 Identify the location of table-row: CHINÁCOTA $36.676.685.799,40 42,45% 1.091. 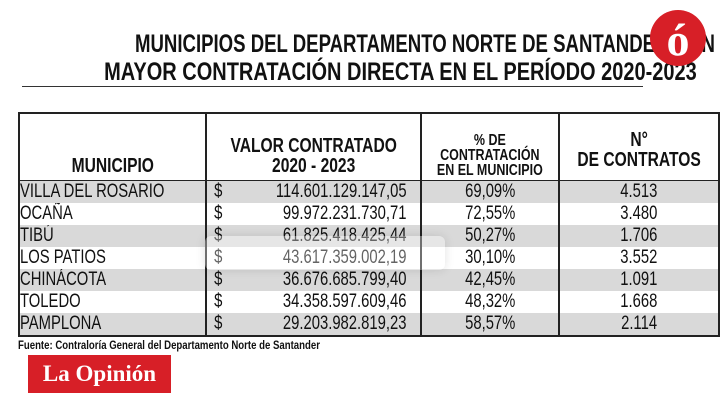
(369, 280).